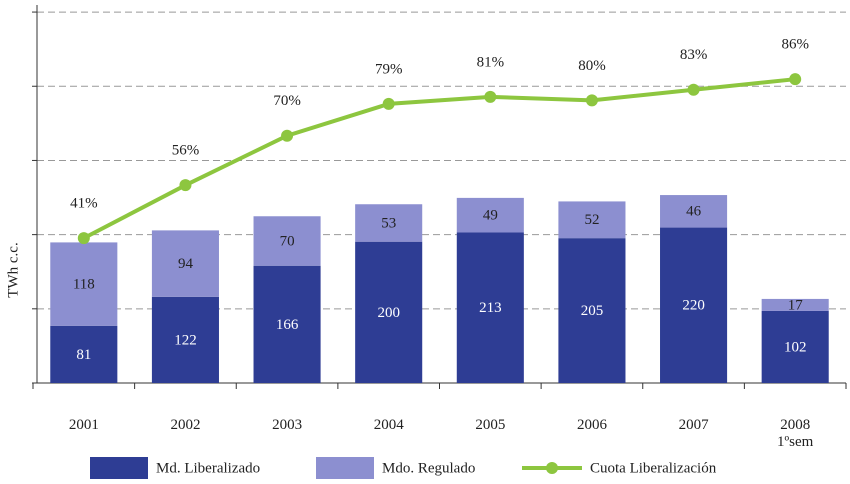 The image size is (850, 484). I want to click on x-tick-label-line: 2002, so click(185, 425).